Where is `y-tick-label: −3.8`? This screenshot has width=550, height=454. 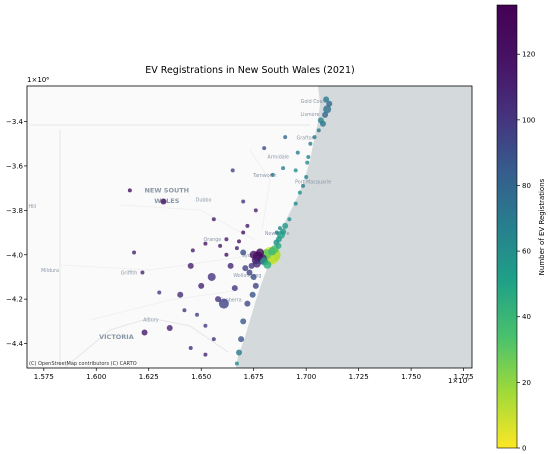
y-tick-label: −3.8 is located at coordinates (14, 211).